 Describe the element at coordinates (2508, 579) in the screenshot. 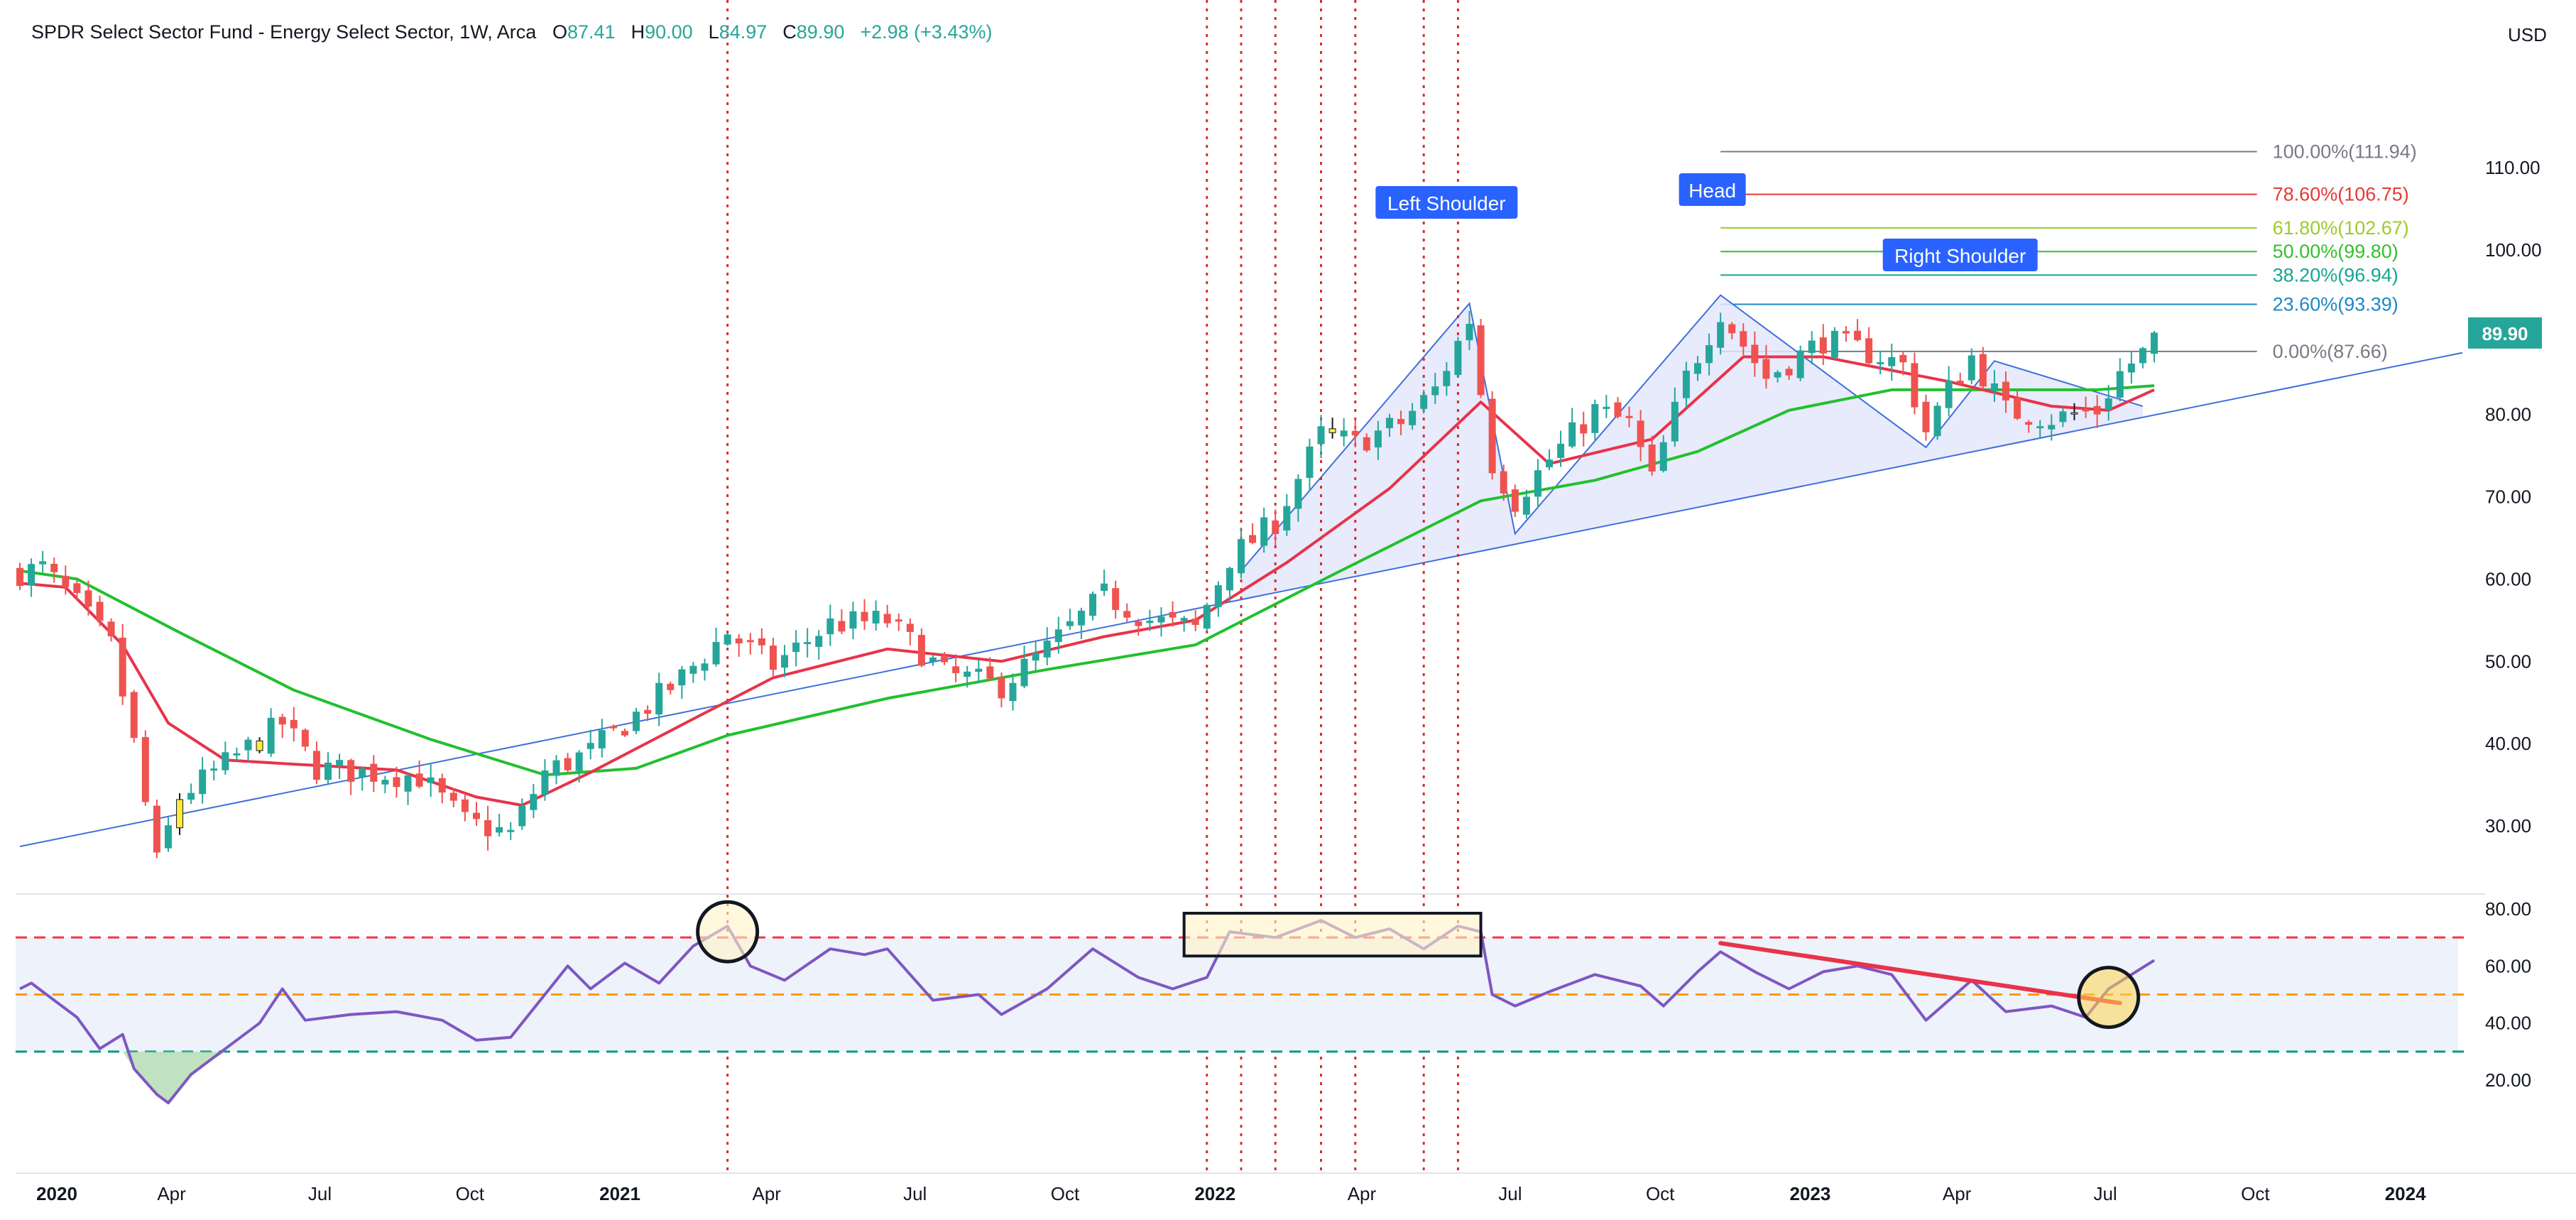

I see `price-tick-label: 60.00` at that location.